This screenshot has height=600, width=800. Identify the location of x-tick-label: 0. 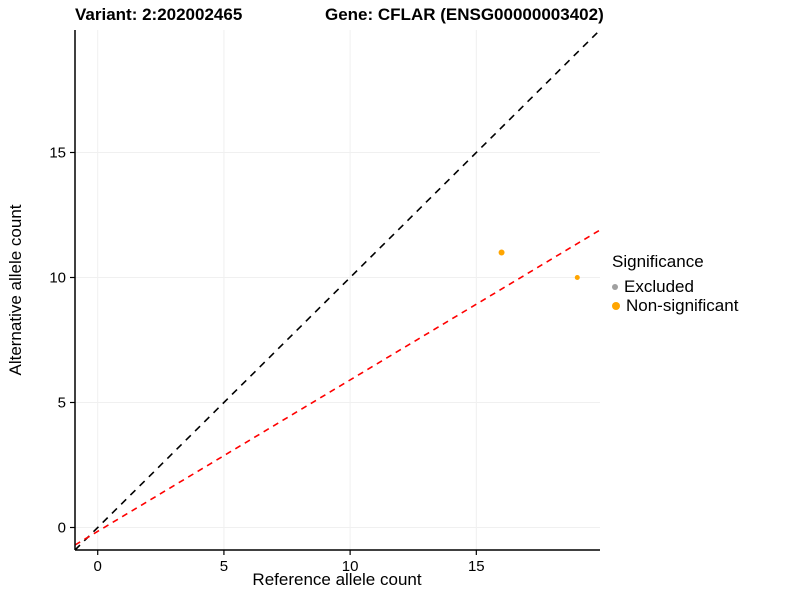
(98, 566).